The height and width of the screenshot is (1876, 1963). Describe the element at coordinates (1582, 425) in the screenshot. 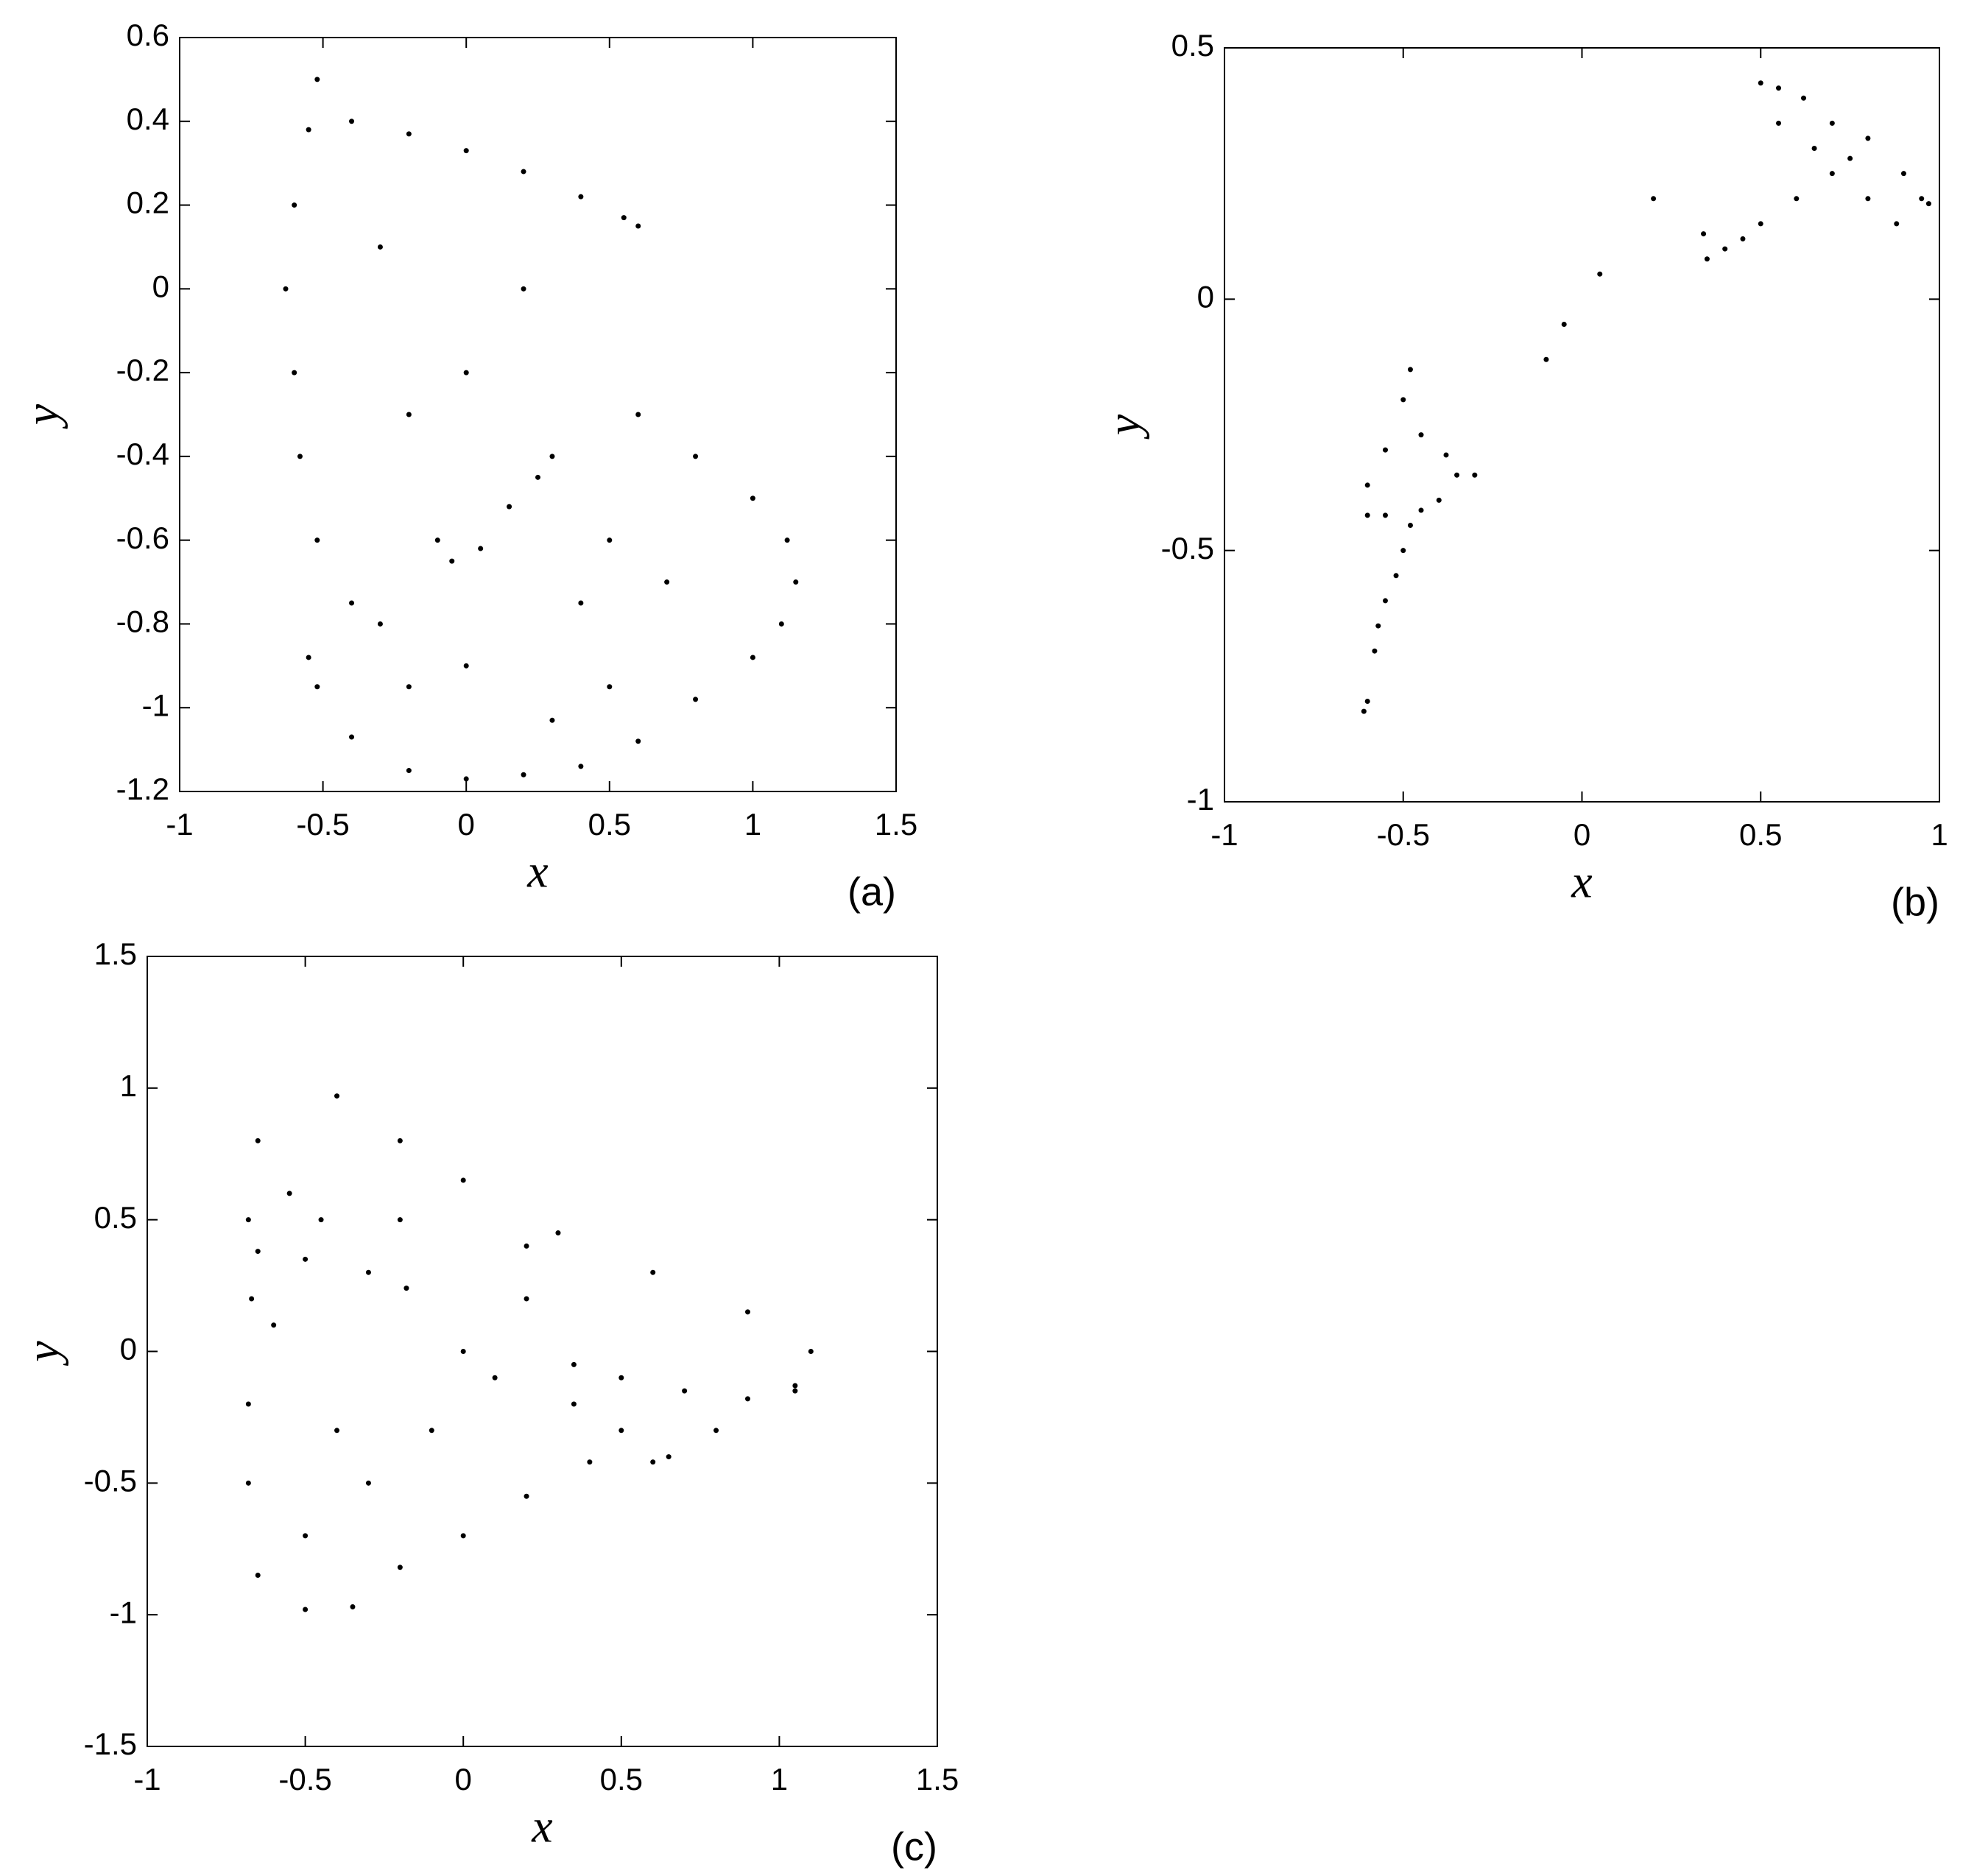

I see `plot-frame` at that location.